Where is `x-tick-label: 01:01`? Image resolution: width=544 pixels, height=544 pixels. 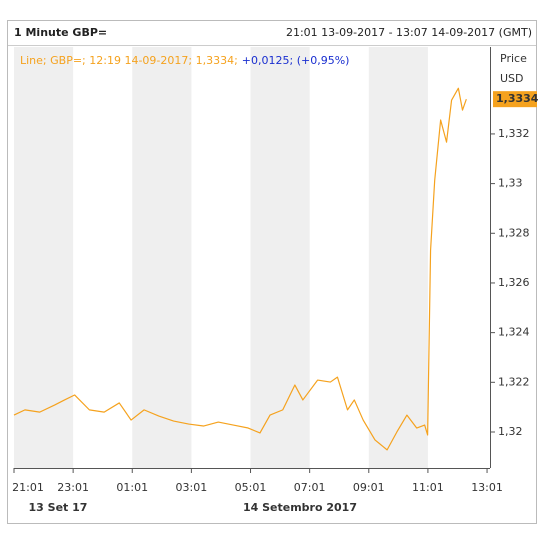 x-tick-label: 01:01 is located at coordinates (132, 487).